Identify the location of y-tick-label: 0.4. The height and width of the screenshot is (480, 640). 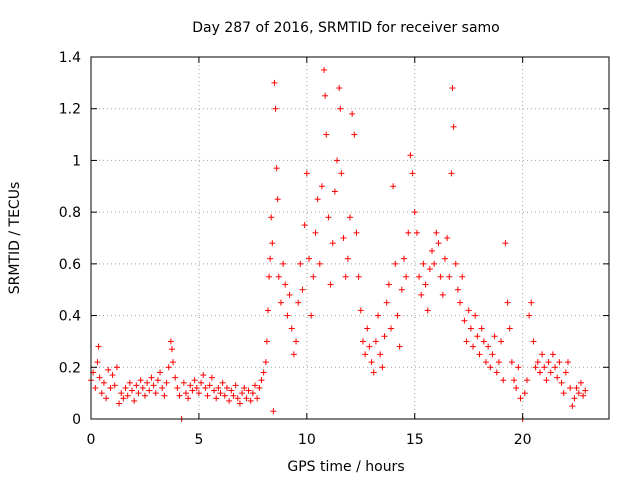
(70, 317).